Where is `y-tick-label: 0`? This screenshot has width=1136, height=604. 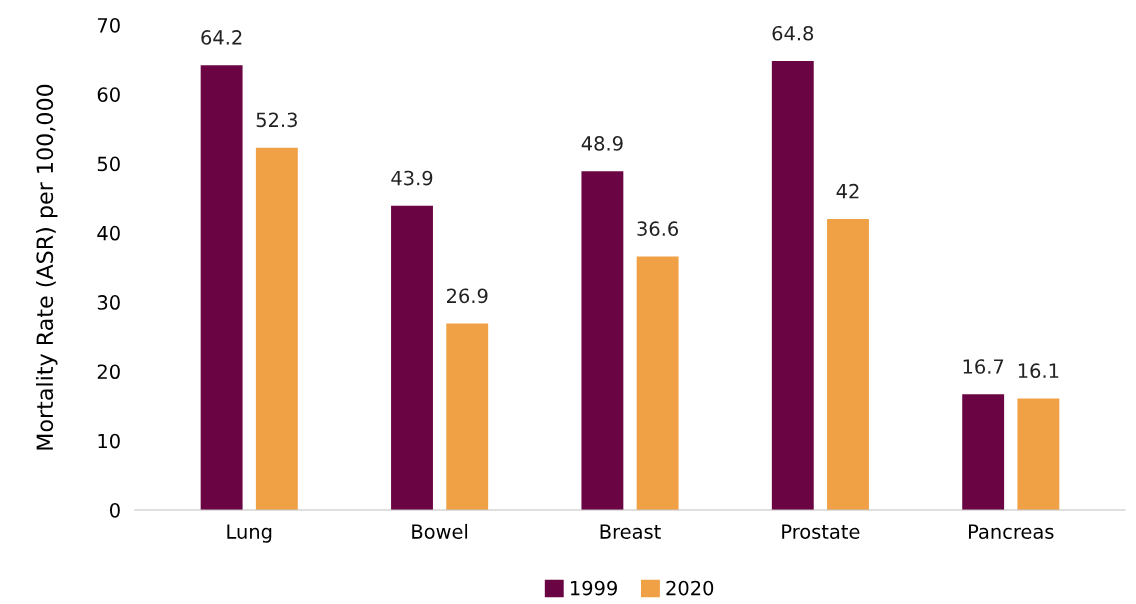 y-tick-label: 0 is located at coordinates (115, 510).